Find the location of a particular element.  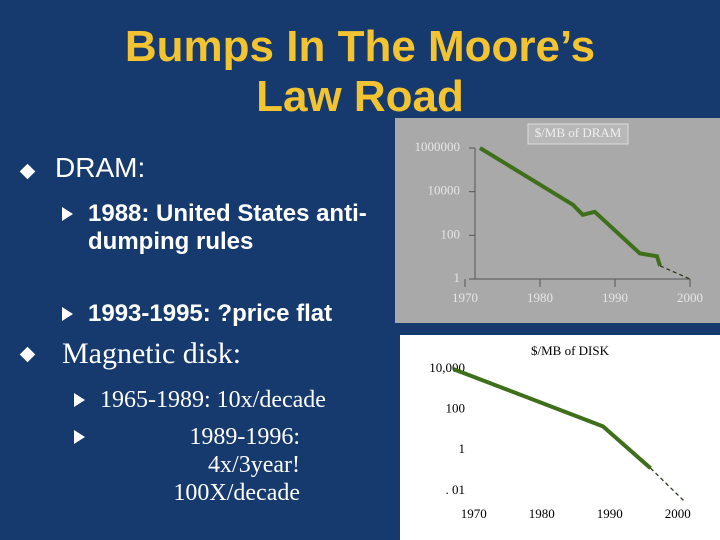

sub-bullet: 1988: United States anti-dumping rules is located at coordinates (227, 227).